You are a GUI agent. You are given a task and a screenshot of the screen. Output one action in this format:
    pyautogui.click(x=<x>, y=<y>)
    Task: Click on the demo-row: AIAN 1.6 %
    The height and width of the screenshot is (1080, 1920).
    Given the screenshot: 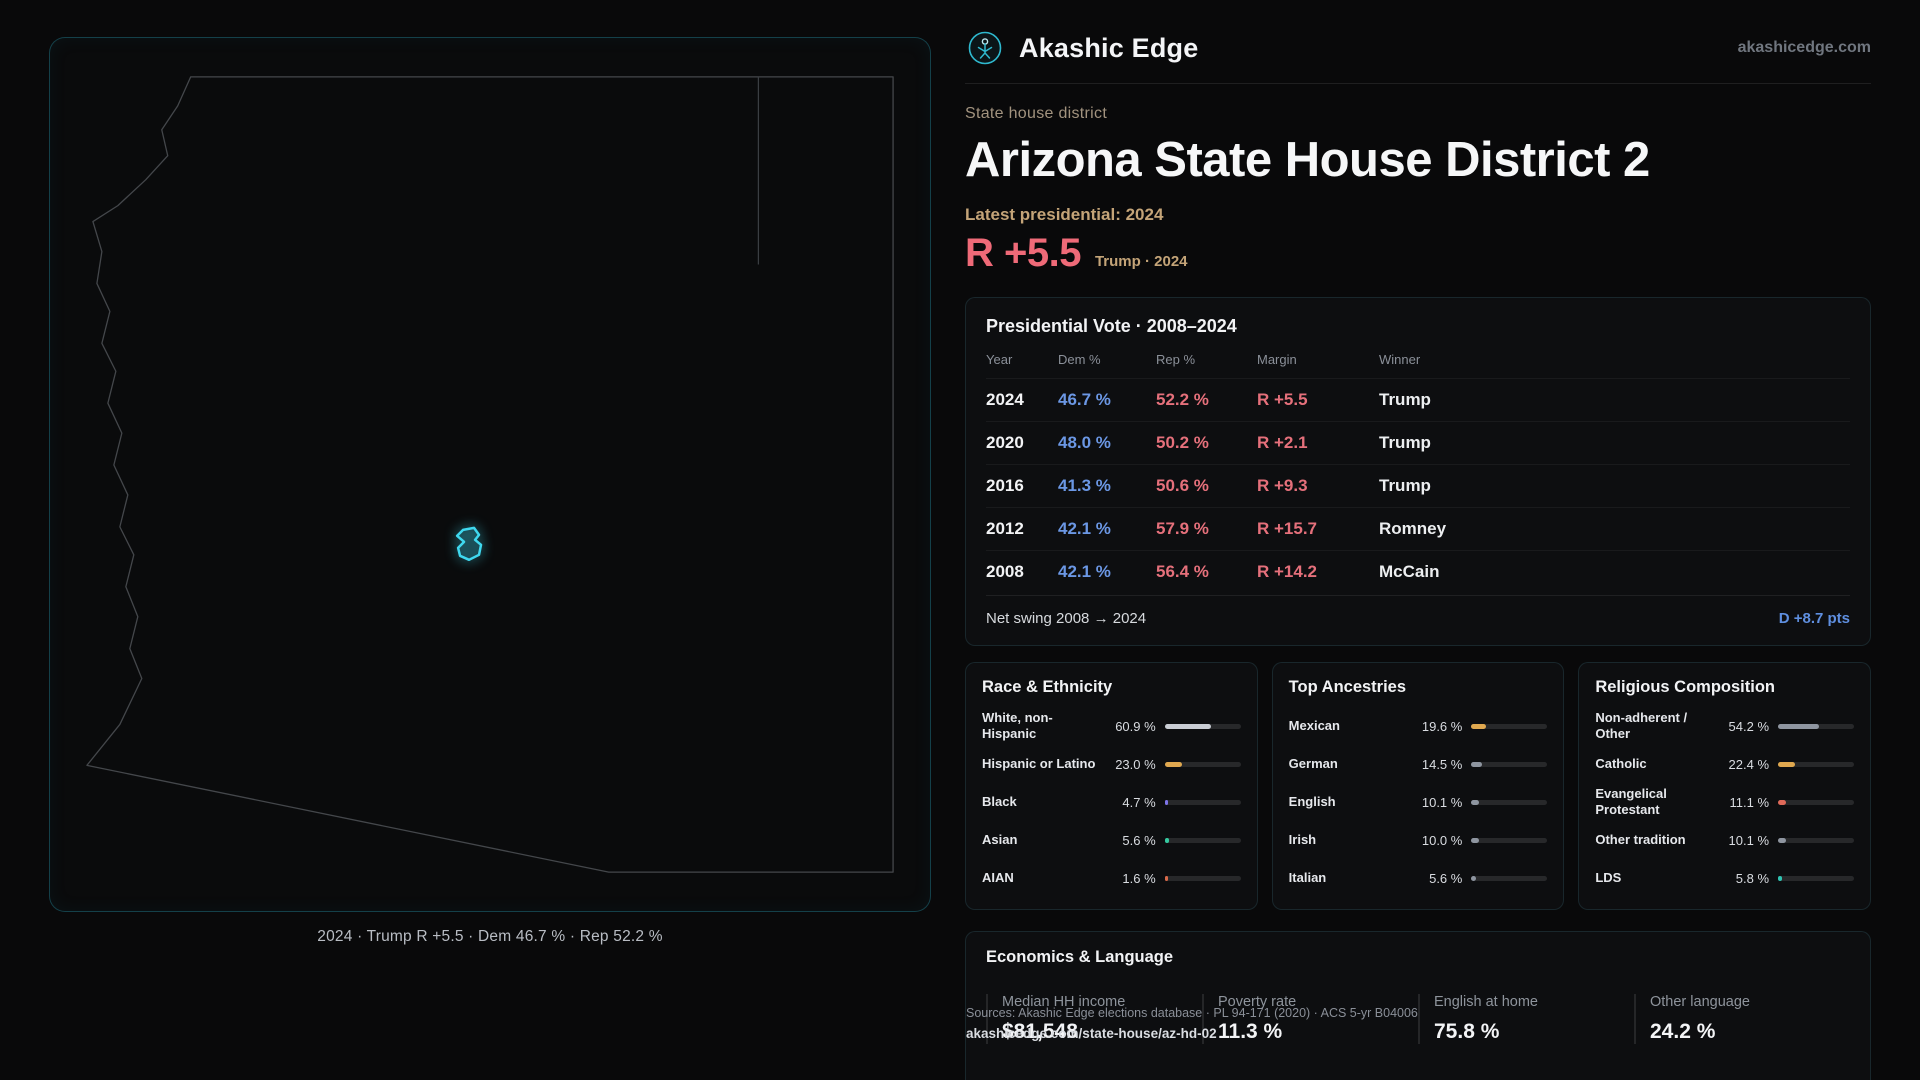 What is the action you would take?
    pyautogui.click(x=1111, y=878)
    